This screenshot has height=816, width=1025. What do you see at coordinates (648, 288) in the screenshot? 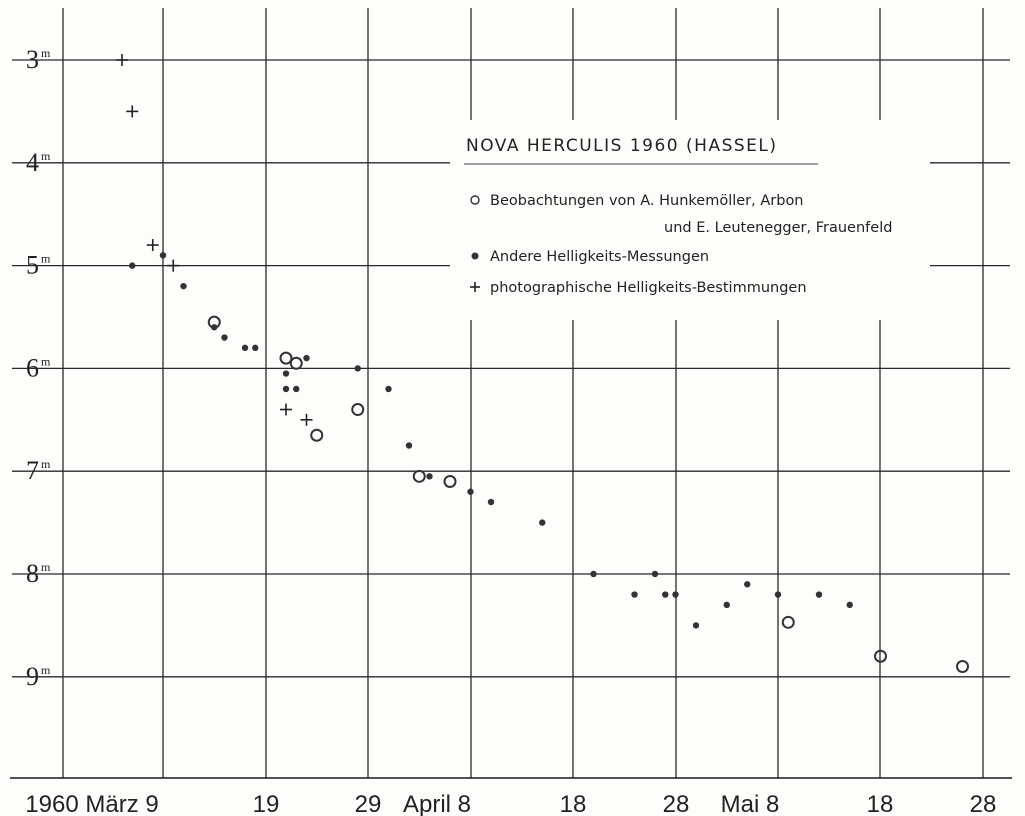
I see `legend-label-photographic: photographische Helligkeits-Bestimmungen` at bounding box center [648, 288].